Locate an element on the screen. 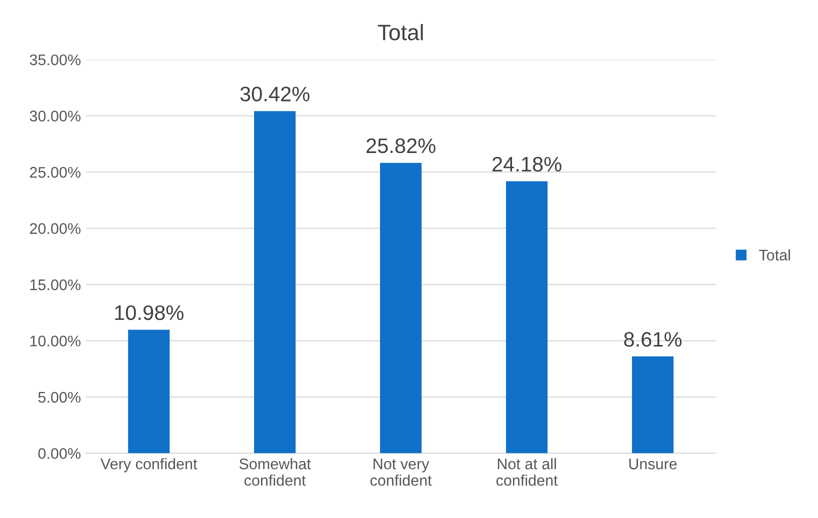 The image size is (818, 518). data-label: 30.42% is located at coordinates (275, 94).